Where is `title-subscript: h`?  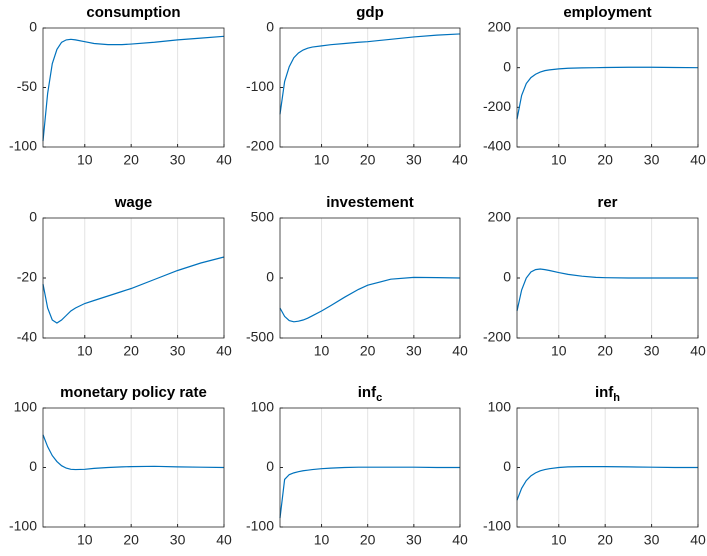
title-subscript: h is located at coordinates (616, 398).